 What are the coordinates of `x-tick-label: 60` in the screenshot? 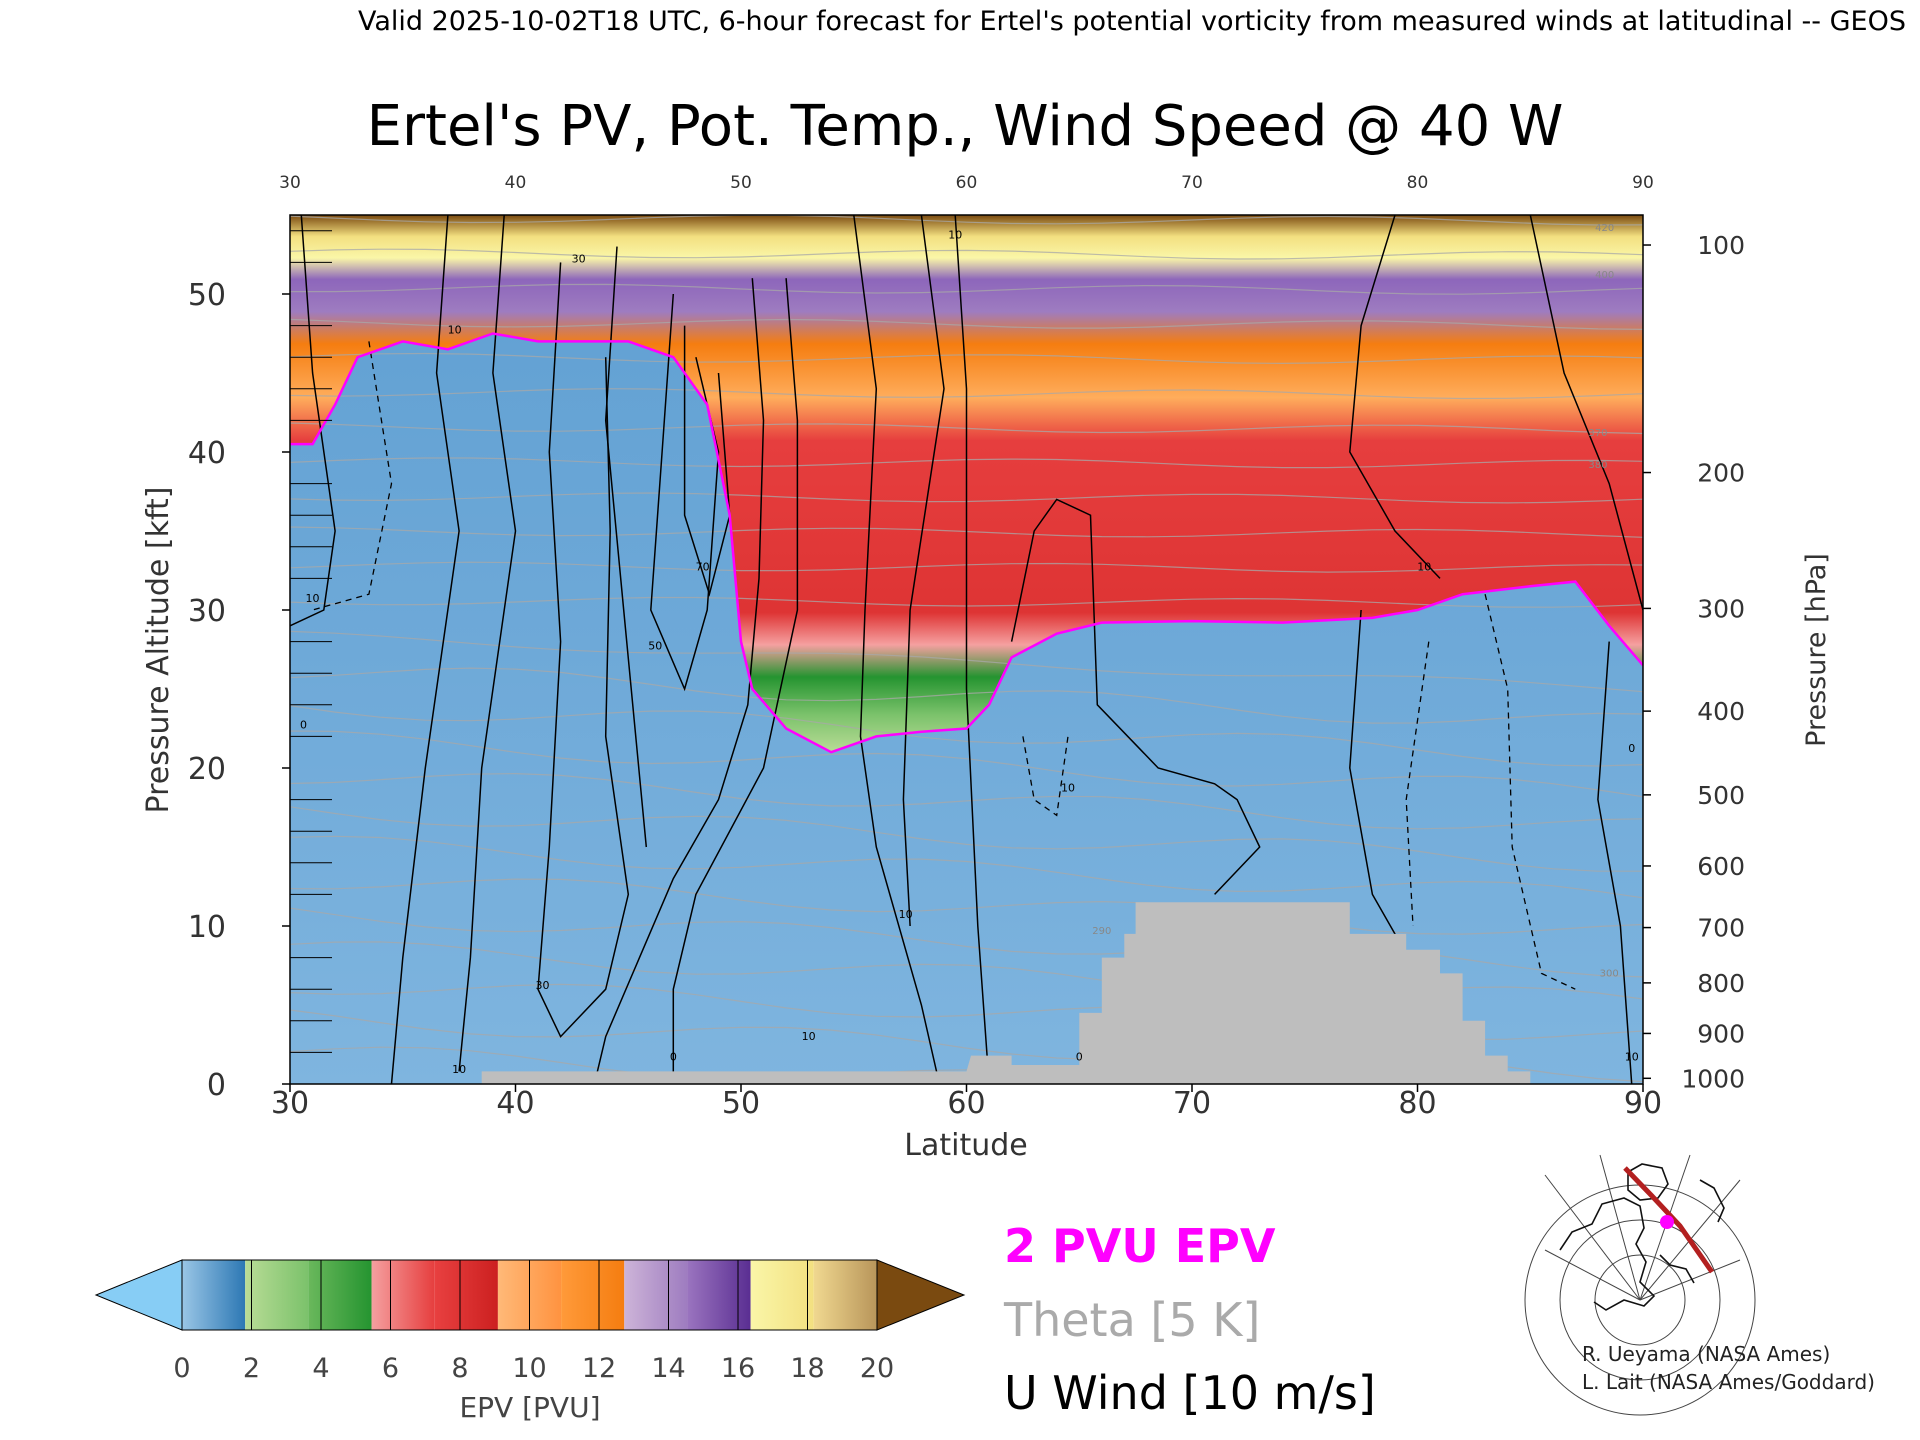 It's located at (966, 1103).